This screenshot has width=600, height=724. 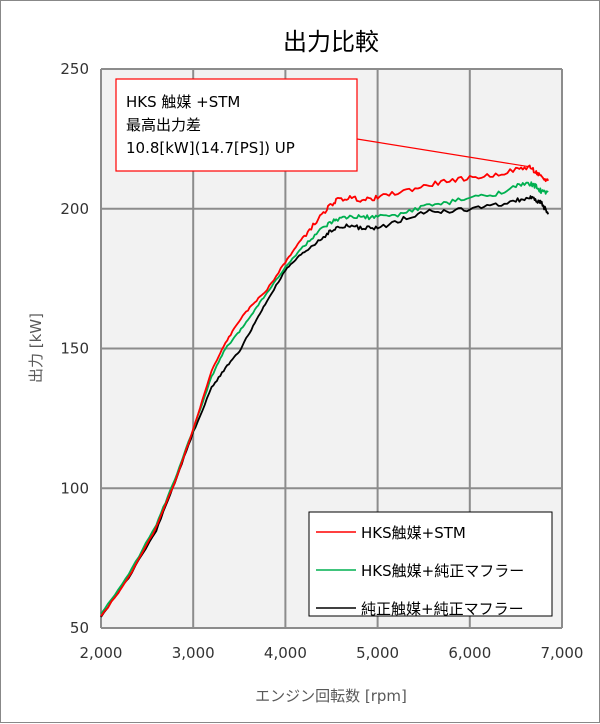 I want to click on x-tick-label: 2,000, so click(x=101, y=653).